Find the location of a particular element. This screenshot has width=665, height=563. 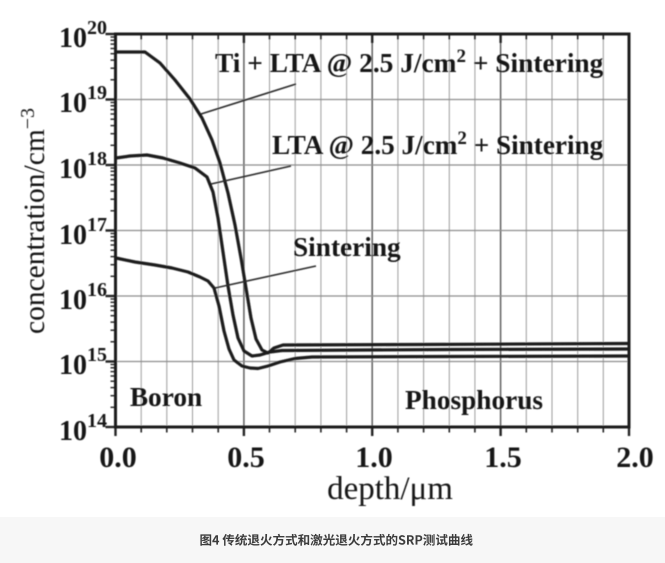

svg-text: depth/μm is located at coordinates (390, 489).